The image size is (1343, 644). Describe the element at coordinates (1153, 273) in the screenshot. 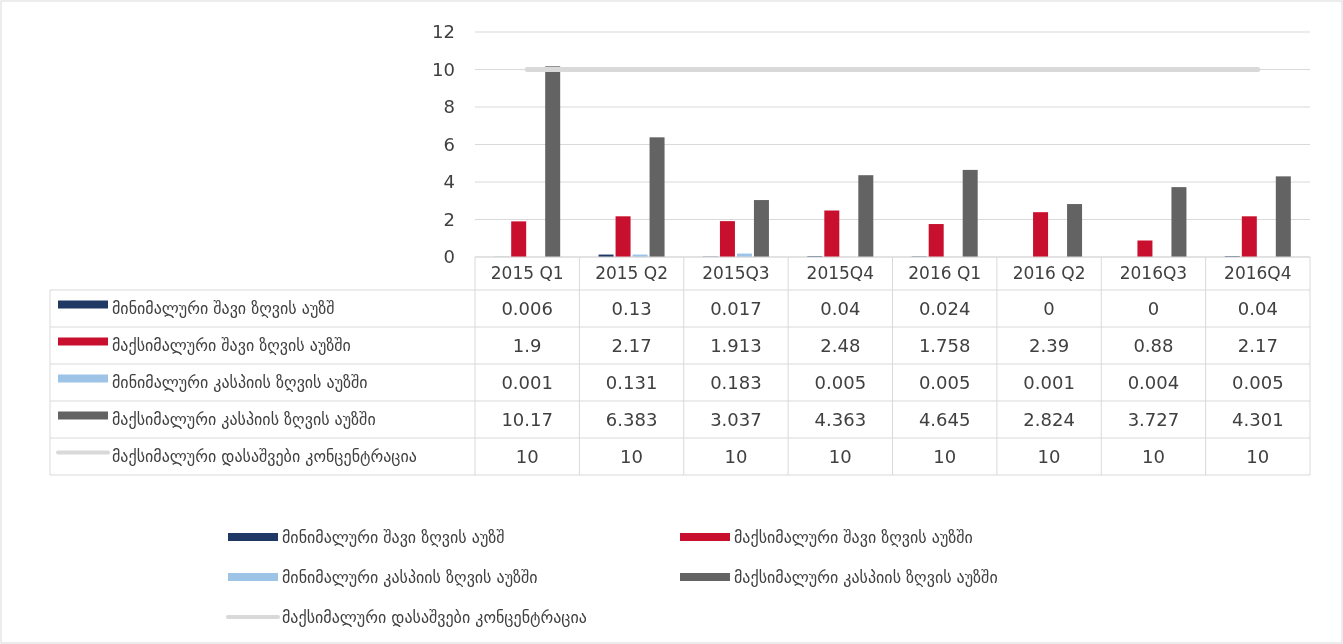

I see `x-tick-label: 2016Q3` at that location.